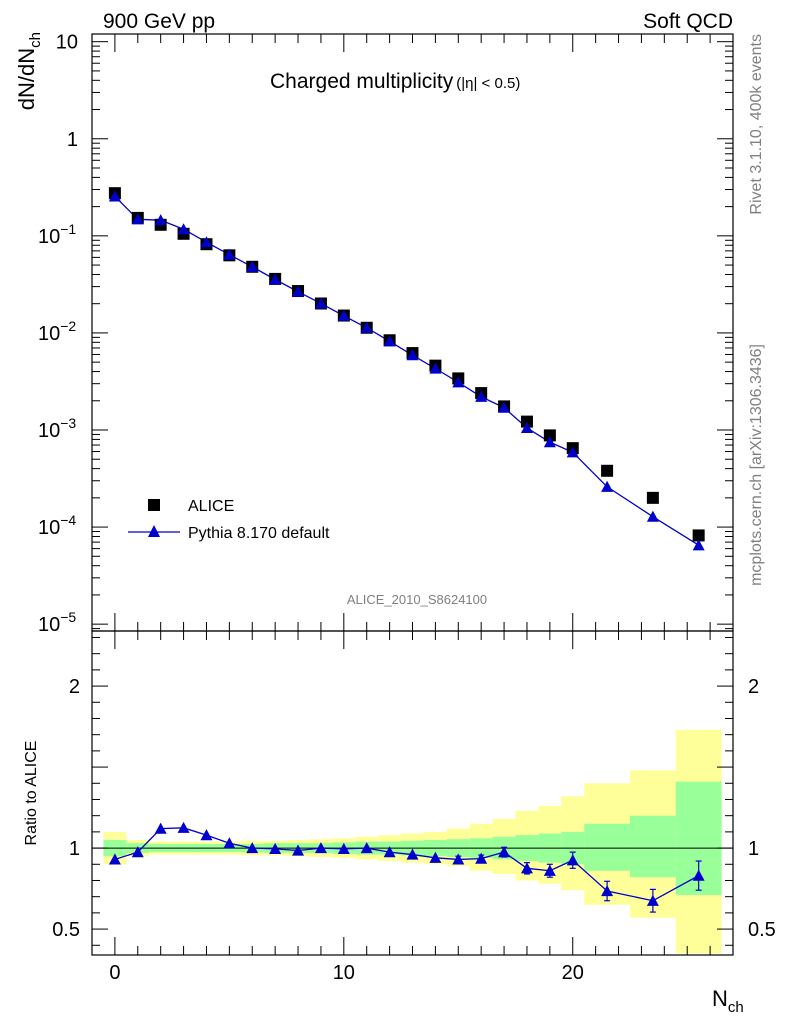  What do you see at coordinates (74, 849) in the screenshot?
I see `ratio-y-tick-label: 1` at bounding box center [74, 849].